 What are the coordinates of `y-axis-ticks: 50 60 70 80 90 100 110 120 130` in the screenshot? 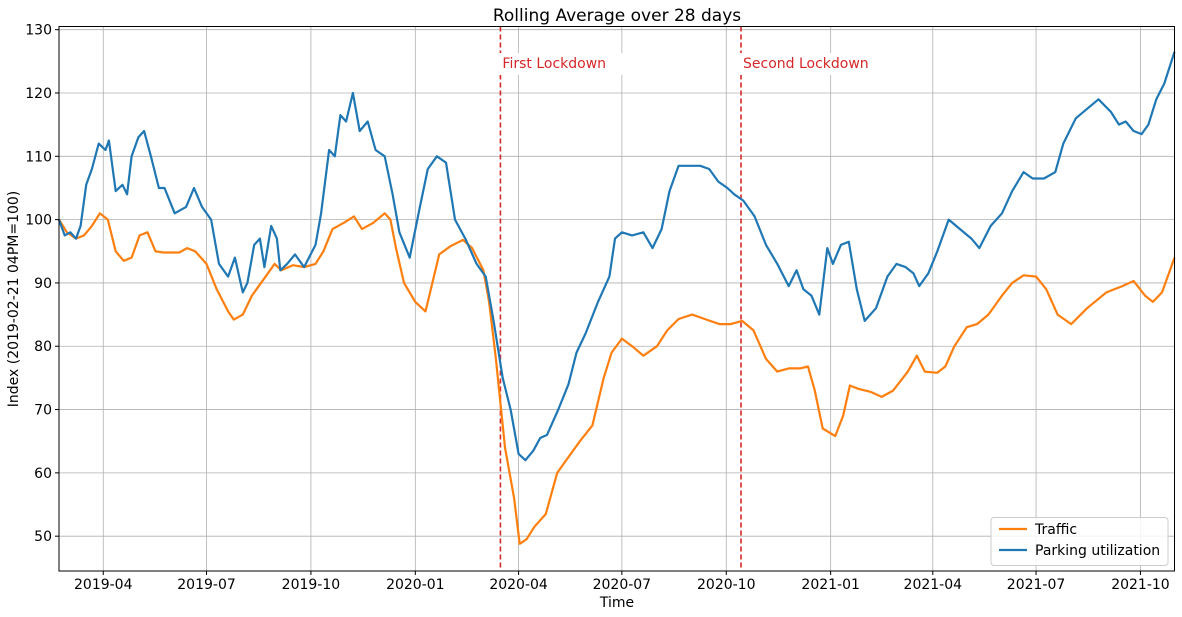 It's located at (42, 284).